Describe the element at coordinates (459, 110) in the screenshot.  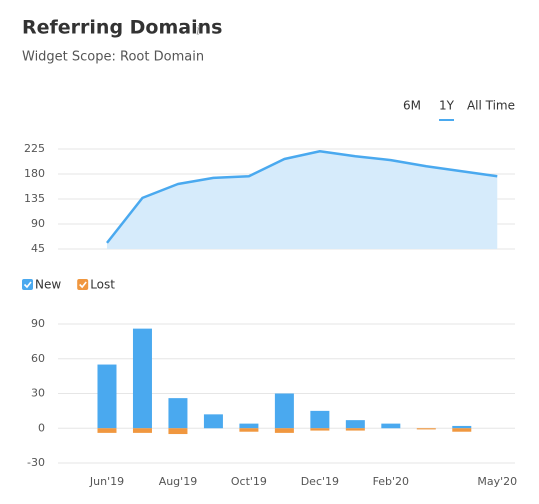
I see `tabs: 6M 1Y All Time` at that location.